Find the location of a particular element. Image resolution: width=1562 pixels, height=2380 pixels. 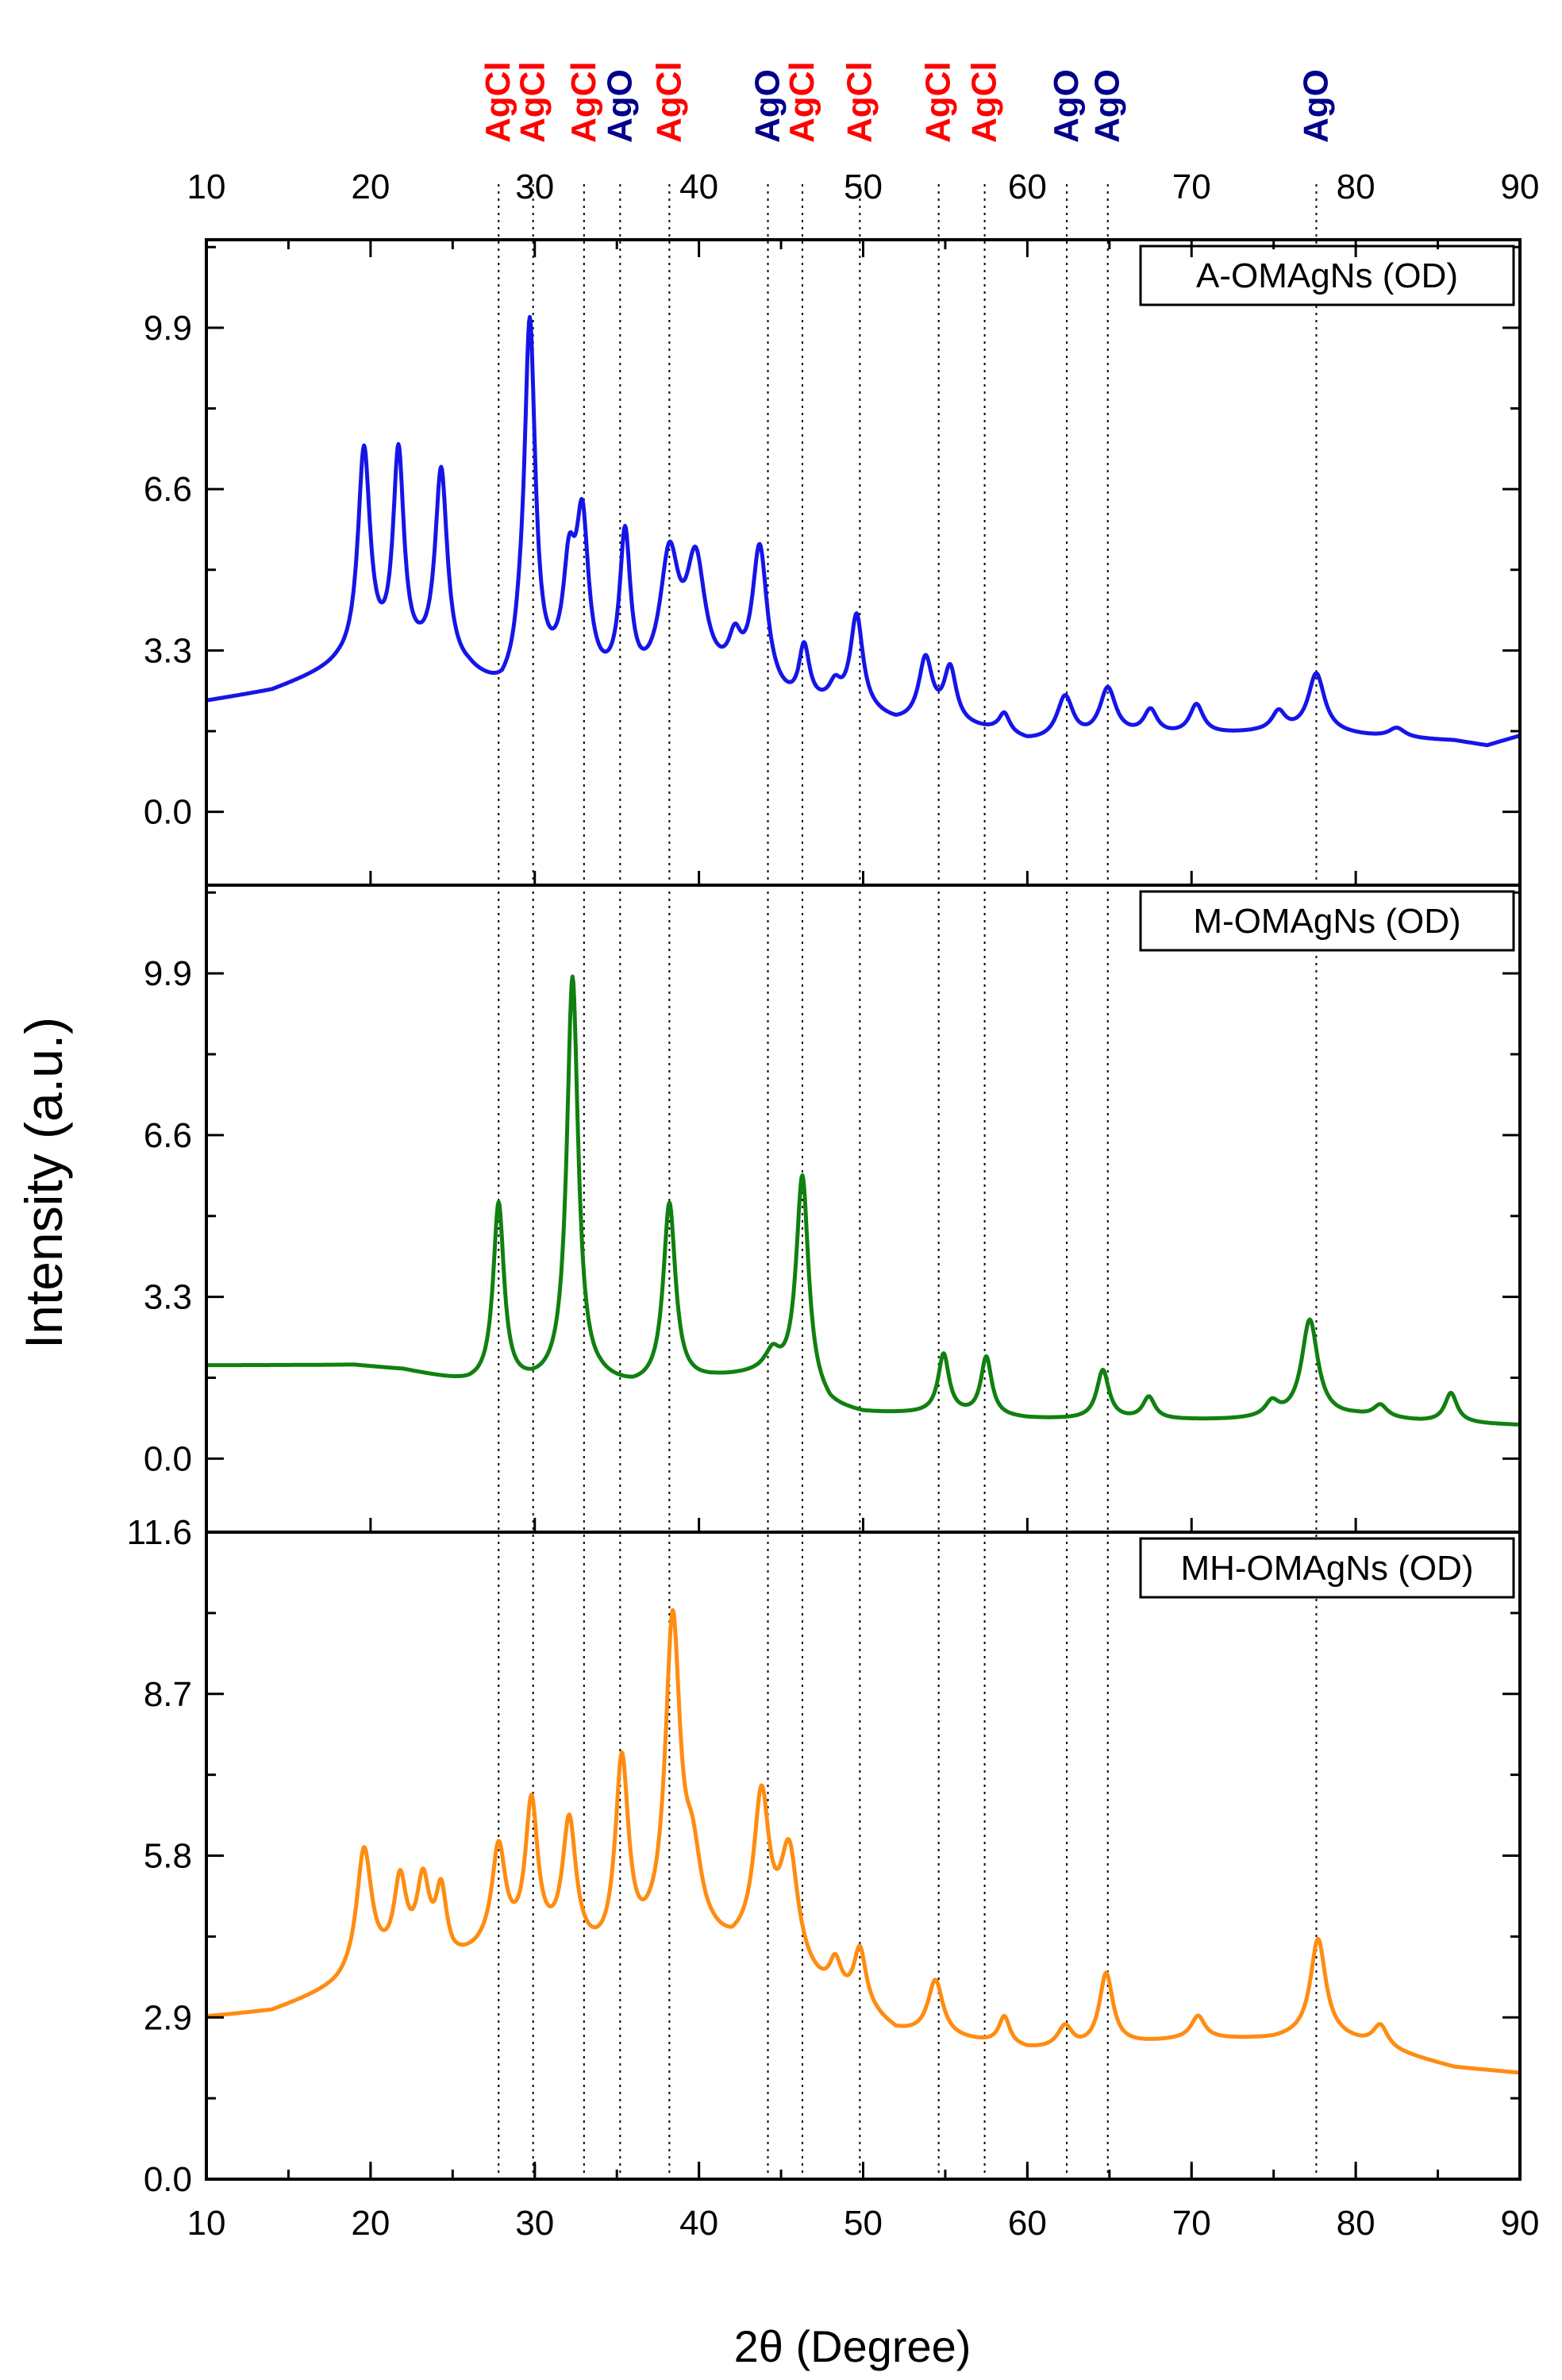

bottom-x-tick-label: 60 is located at coordinates (1027, 2223).